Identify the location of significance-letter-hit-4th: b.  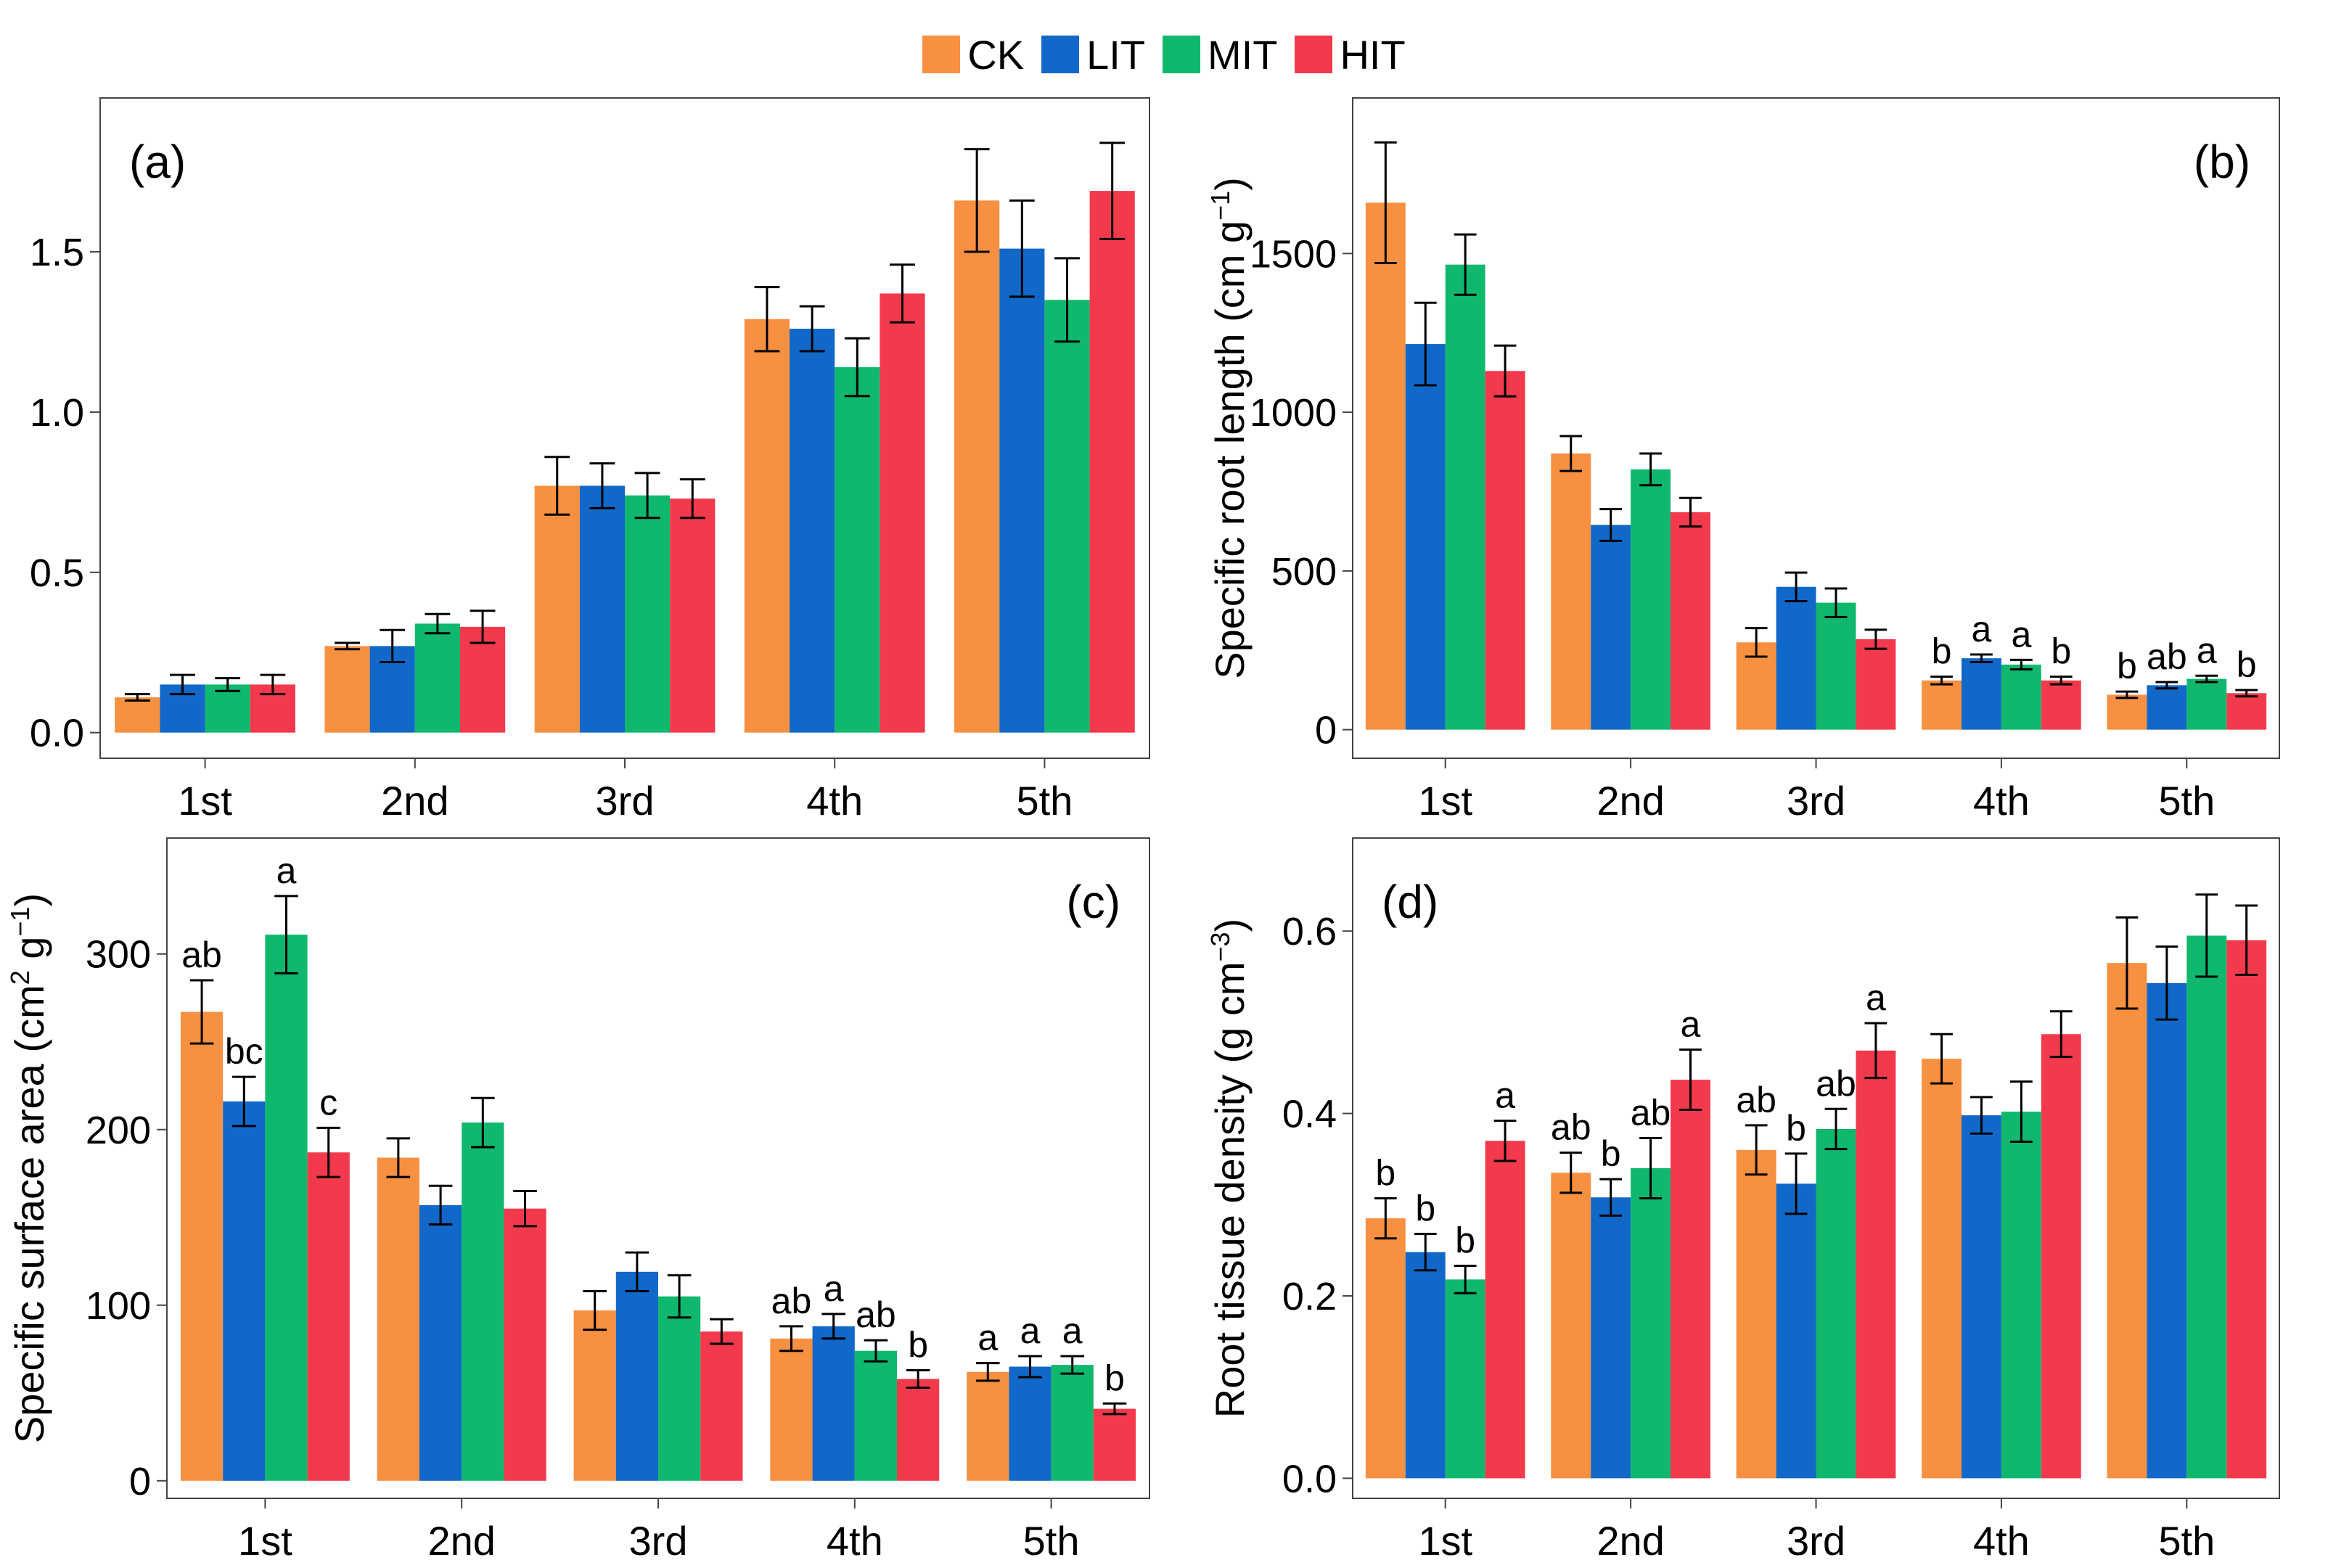
(2061, 651).